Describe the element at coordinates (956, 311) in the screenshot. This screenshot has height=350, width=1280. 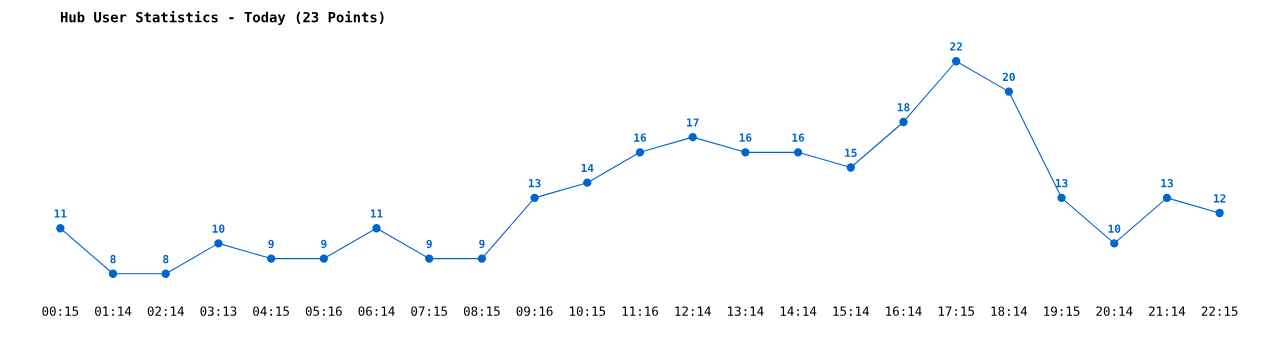
I see `x-tick-label: 17:15` at that location.